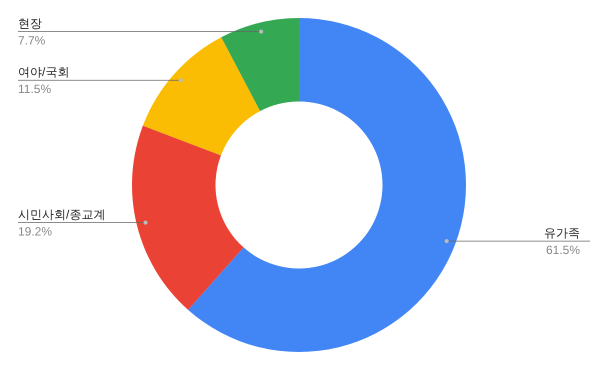 This screenshot has height=371, width=600. What do you see at coordinates (35, 89) in the screenshot?
I see `data-label: 11.5%` at bounding box center [35, 89].